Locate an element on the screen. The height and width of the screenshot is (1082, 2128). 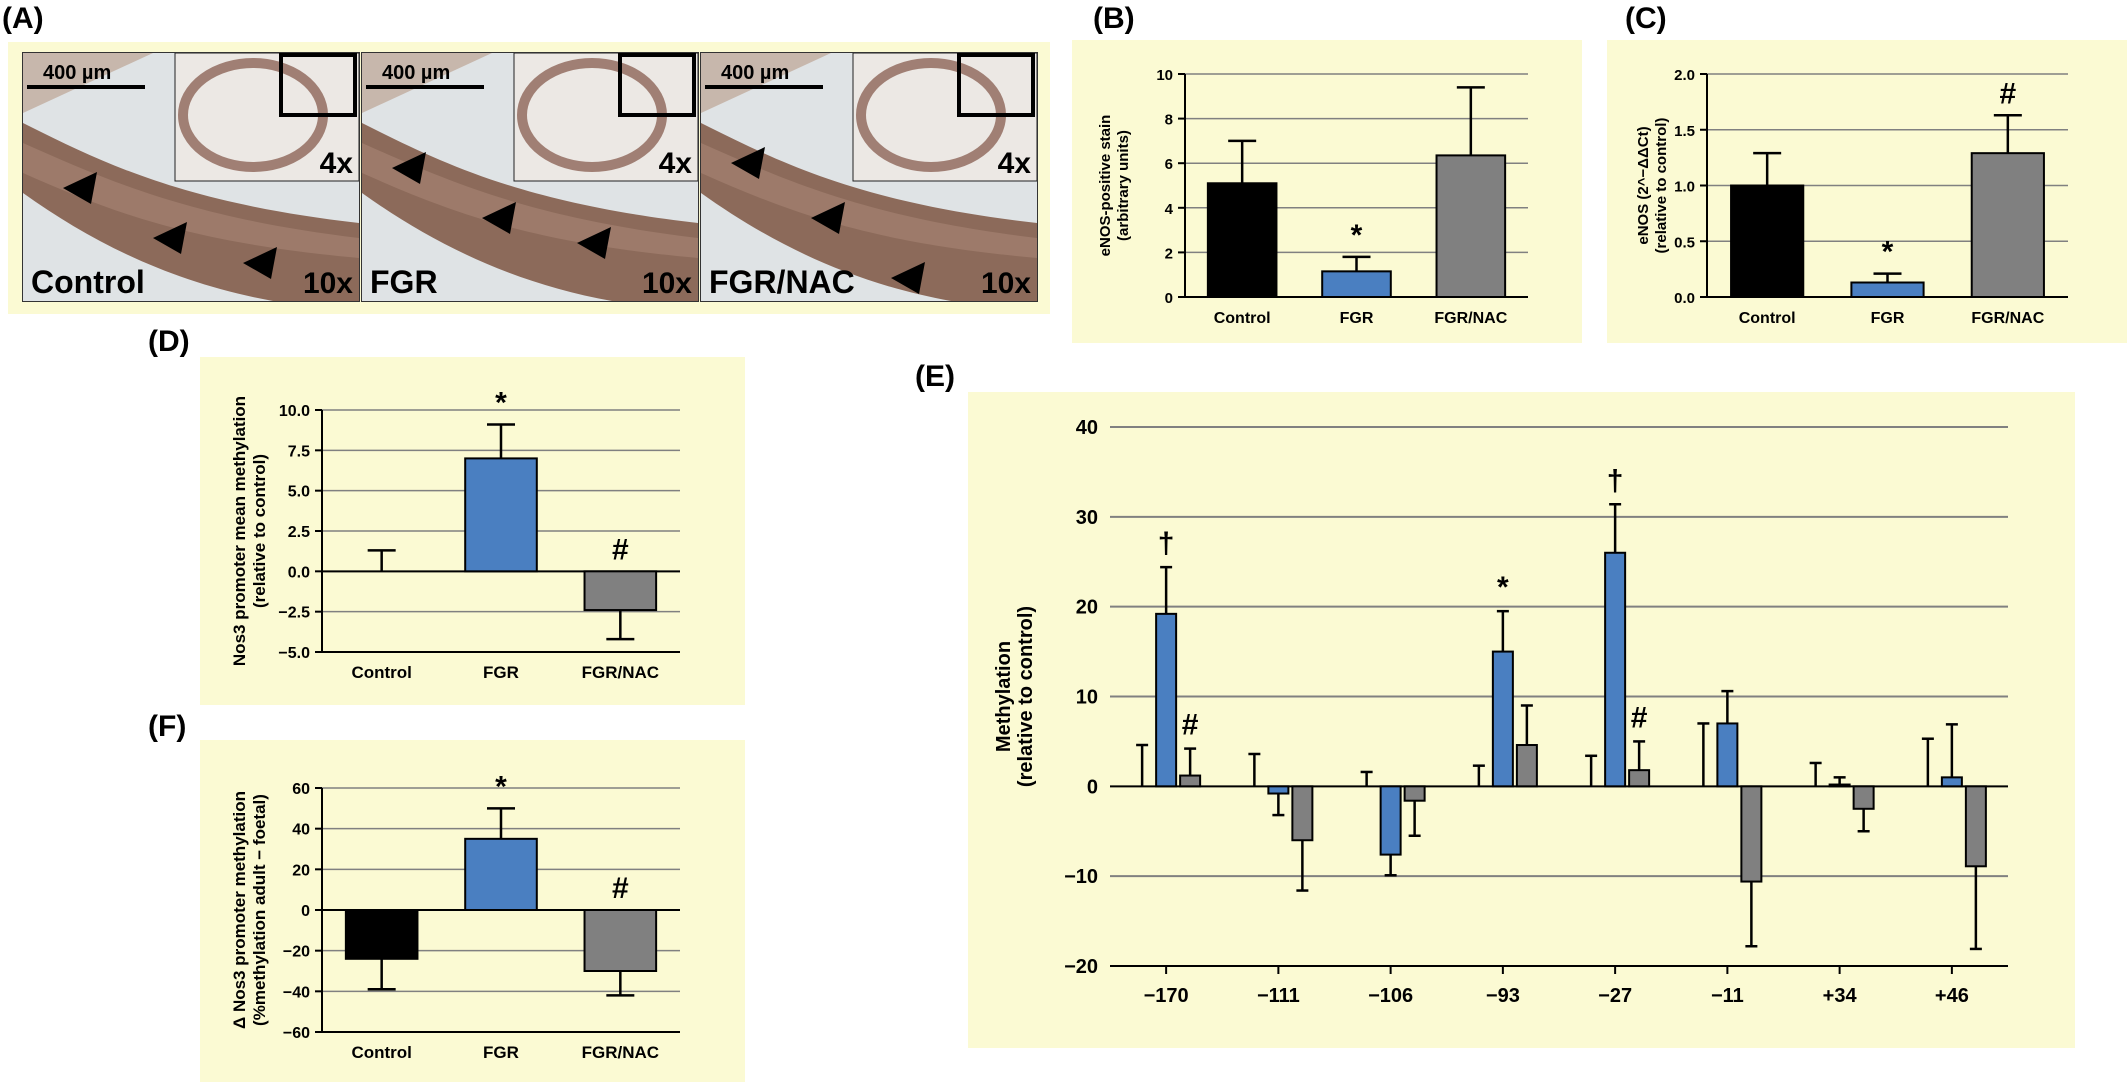
micrograph-2: 400 µm 4x 10x FGR is located at coordinates (530, 177).